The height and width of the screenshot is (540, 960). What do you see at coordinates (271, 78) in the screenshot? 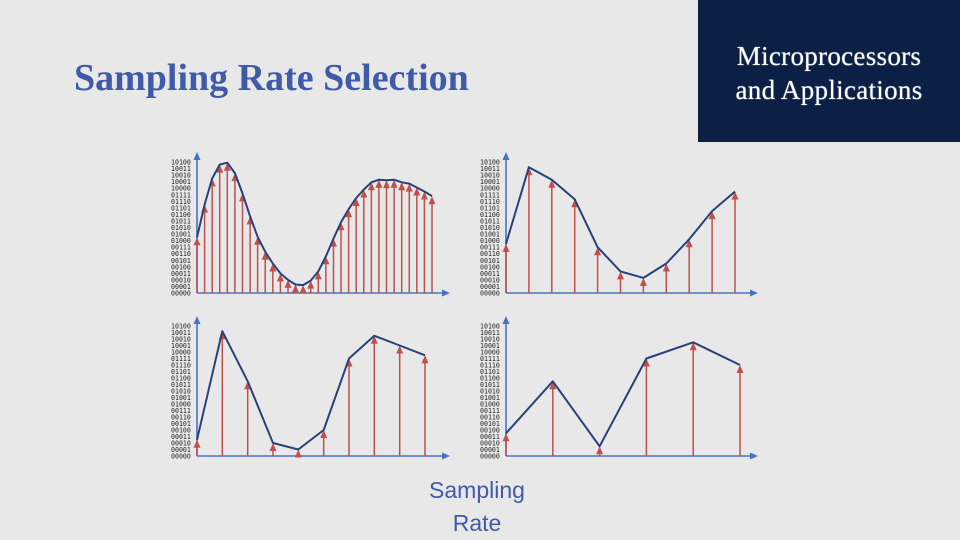
I see `slide-title: Sampling Rate Selection` at bounding box center [271, 78].